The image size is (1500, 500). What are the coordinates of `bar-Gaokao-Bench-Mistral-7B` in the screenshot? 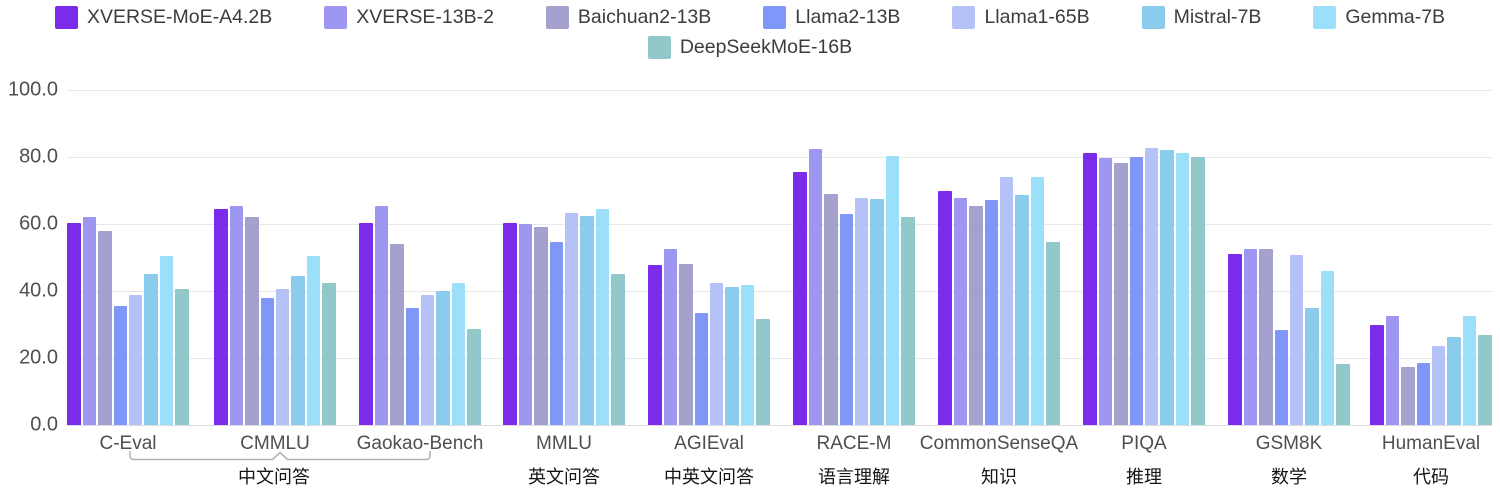 It's located at (443, 357).